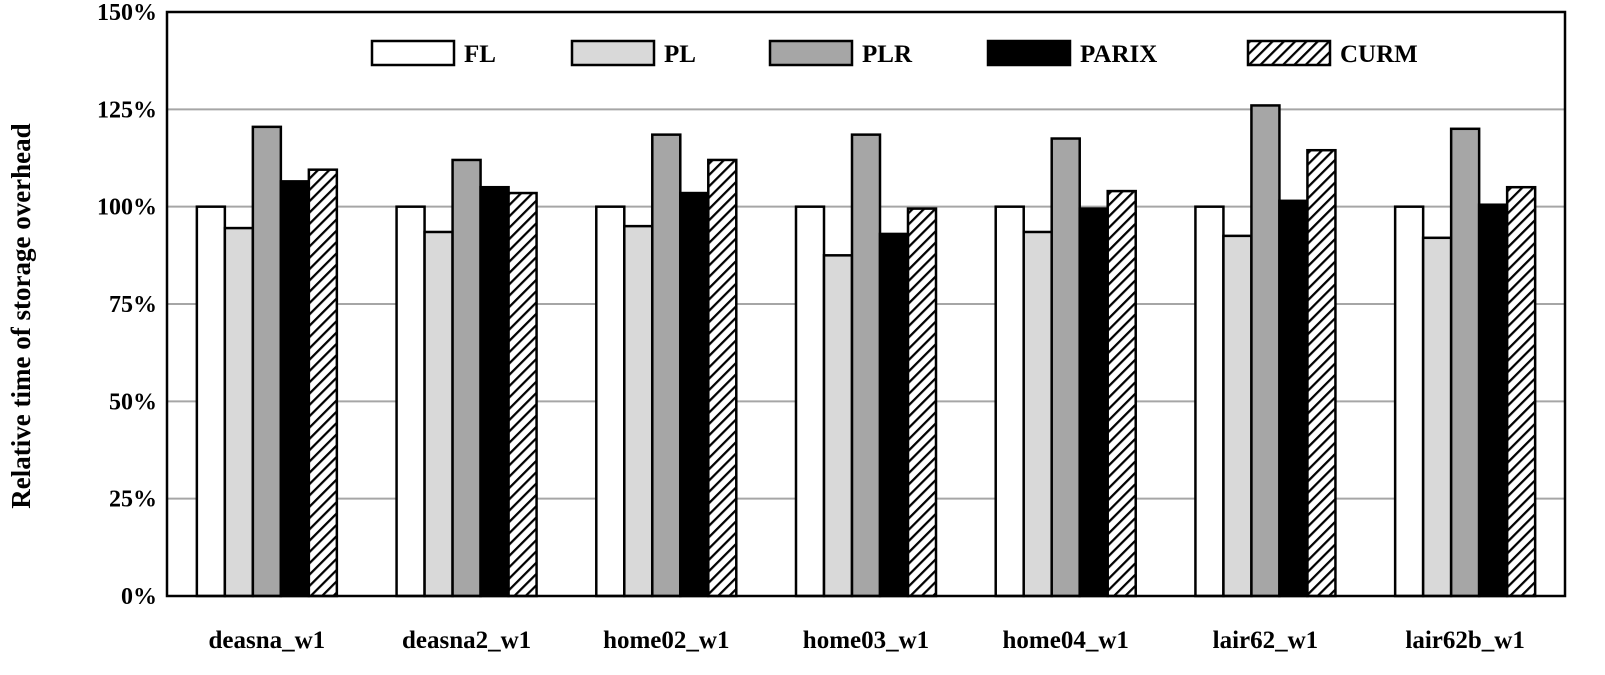 The height and width of the screenshot is (675, 1605). Describe the element at coordinates (1093, 402) in the screenshot. I see `bar-parix-home04_w1` at that location.